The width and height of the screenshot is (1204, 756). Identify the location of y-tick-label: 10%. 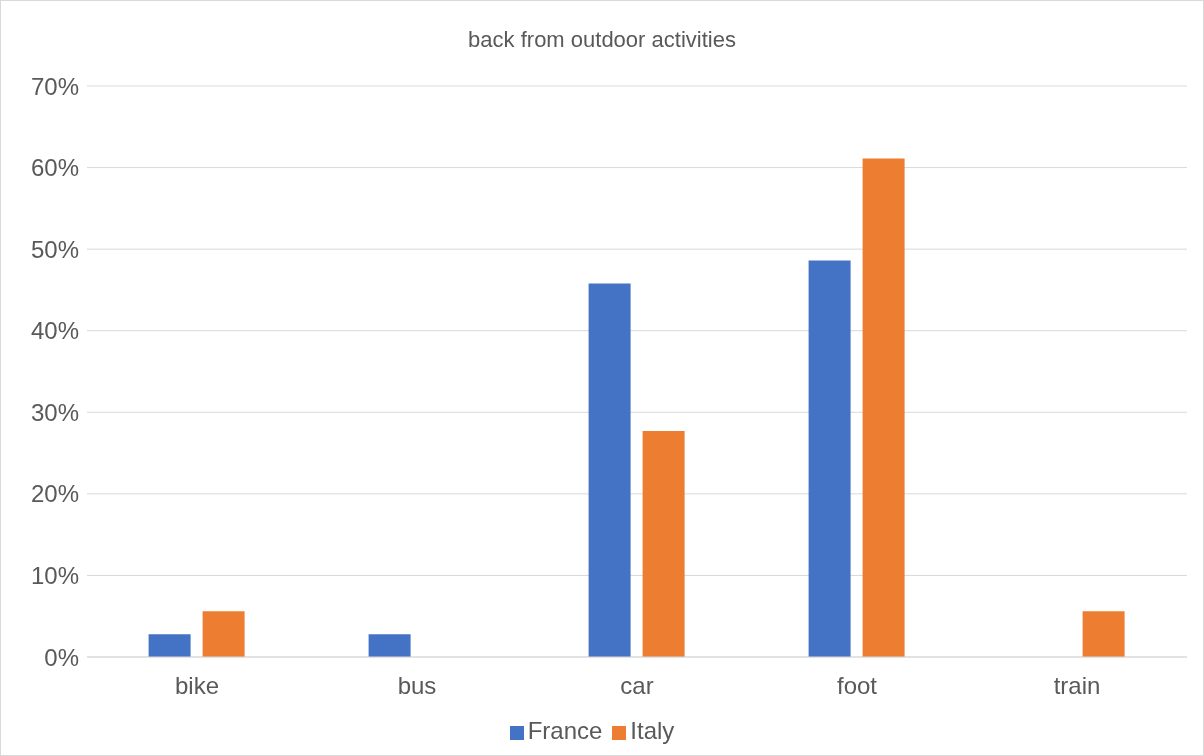
(54, 575).